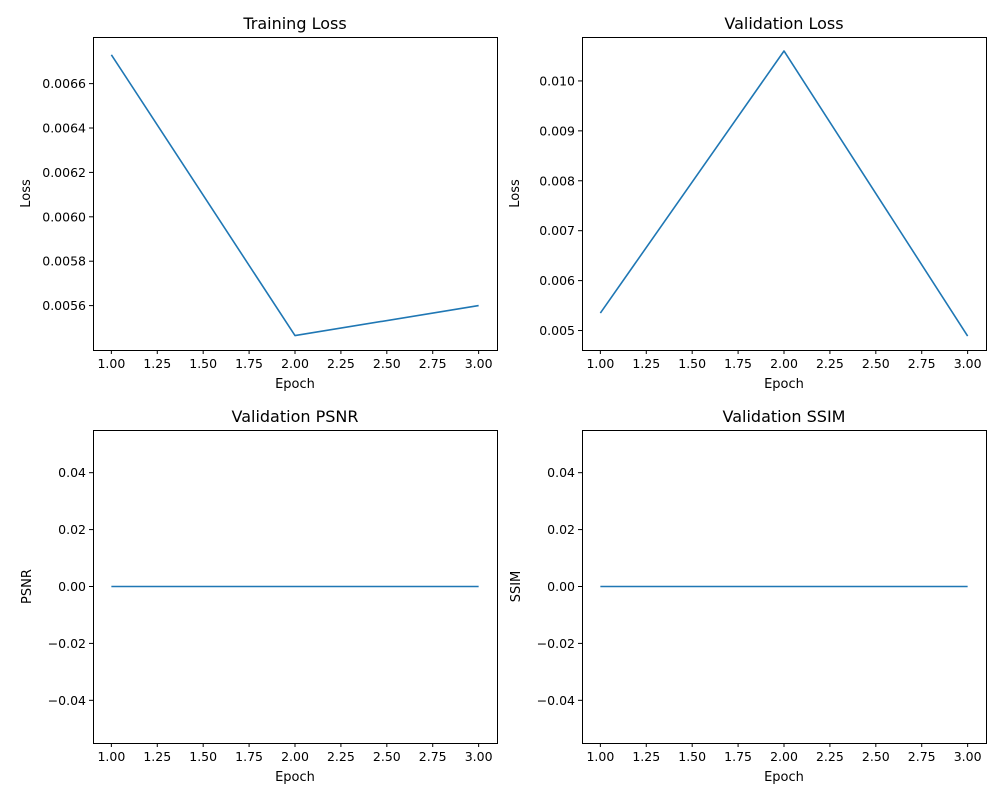 Image resolution: width=1000 pixels, height=800 pixels. I want to click on chart-title: Training Loss, so click(294, 23).